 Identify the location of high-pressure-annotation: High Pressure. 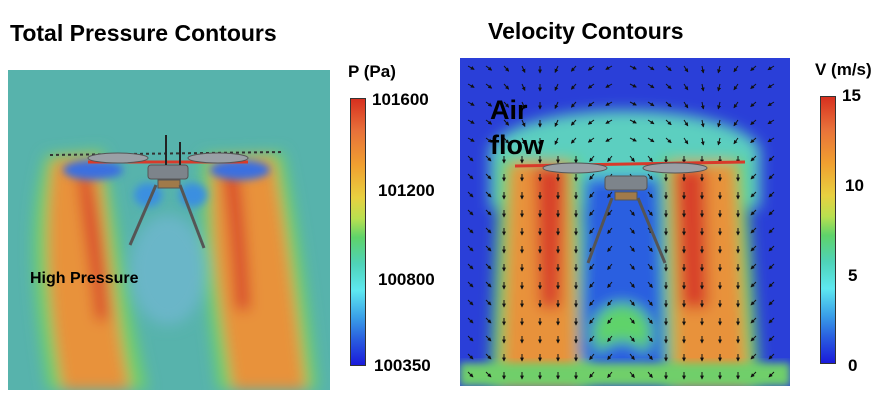
(84, 278).